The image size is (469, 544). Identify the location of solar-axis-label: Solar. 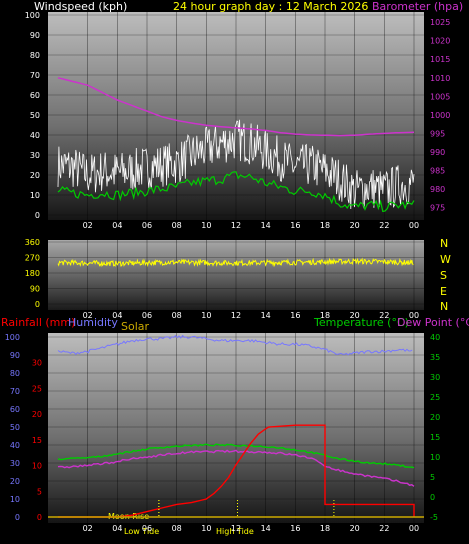
(135, 326).